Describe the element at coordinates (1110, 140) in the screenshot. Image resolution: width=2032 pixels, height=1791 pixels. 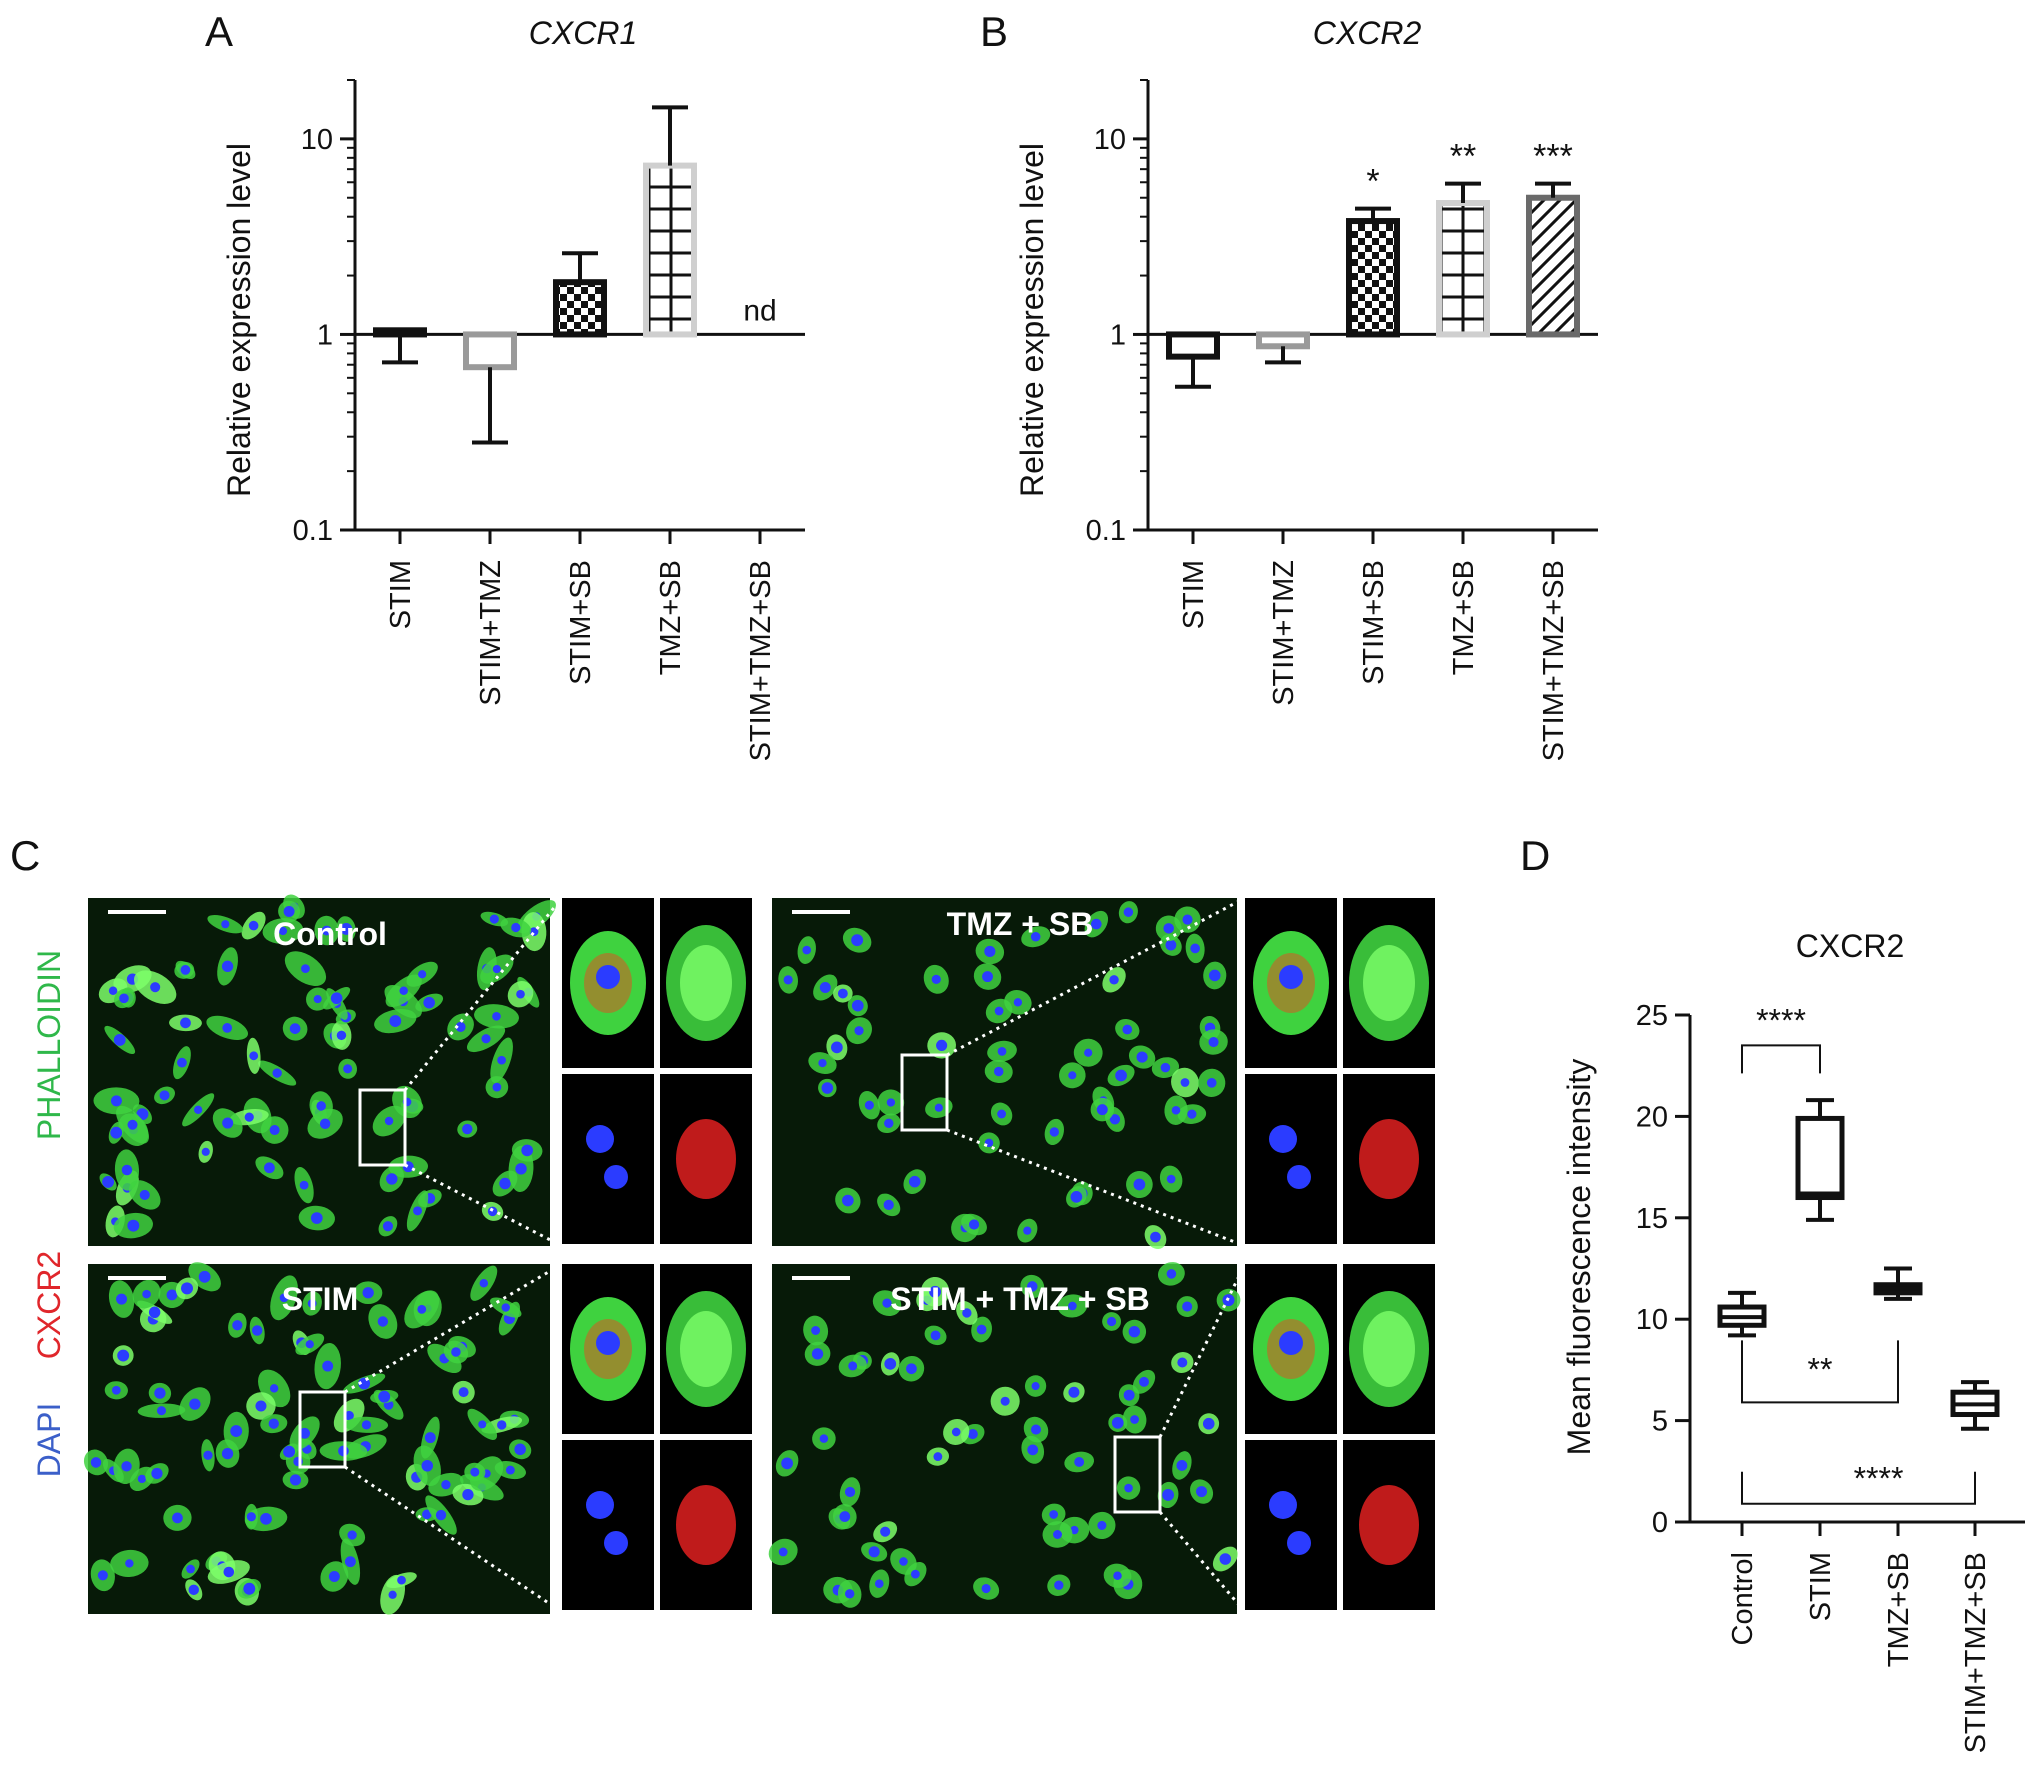
I see `y-tick-label: 10` at that location.